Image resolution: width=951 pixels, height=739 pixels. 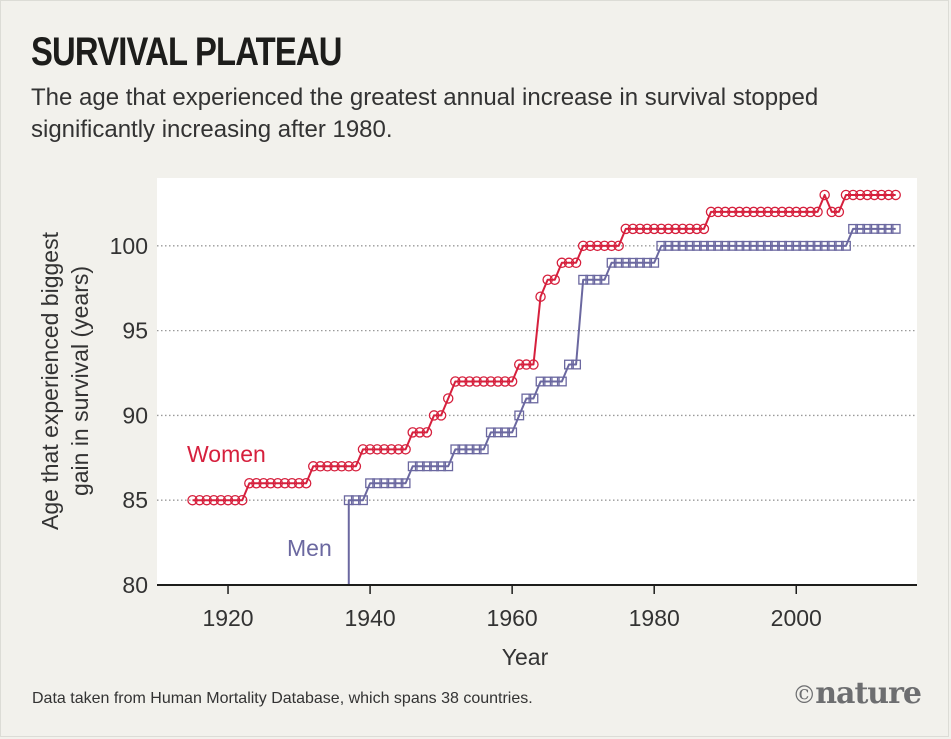 What do you see at coordinates (135, 585) in the screenshot?
I see `y-tick-80: 80` at bounding box center [135, 585].